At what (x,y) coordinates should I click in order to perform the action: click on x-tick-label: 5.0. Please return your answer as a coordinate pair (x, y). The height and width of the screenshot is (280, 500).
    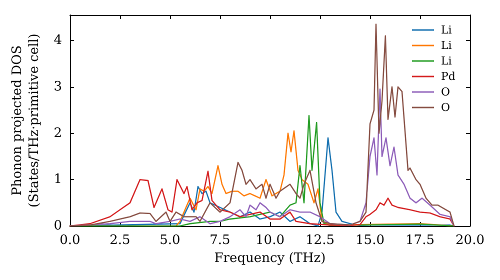
    Looking at the image, I should click on (170, 240).